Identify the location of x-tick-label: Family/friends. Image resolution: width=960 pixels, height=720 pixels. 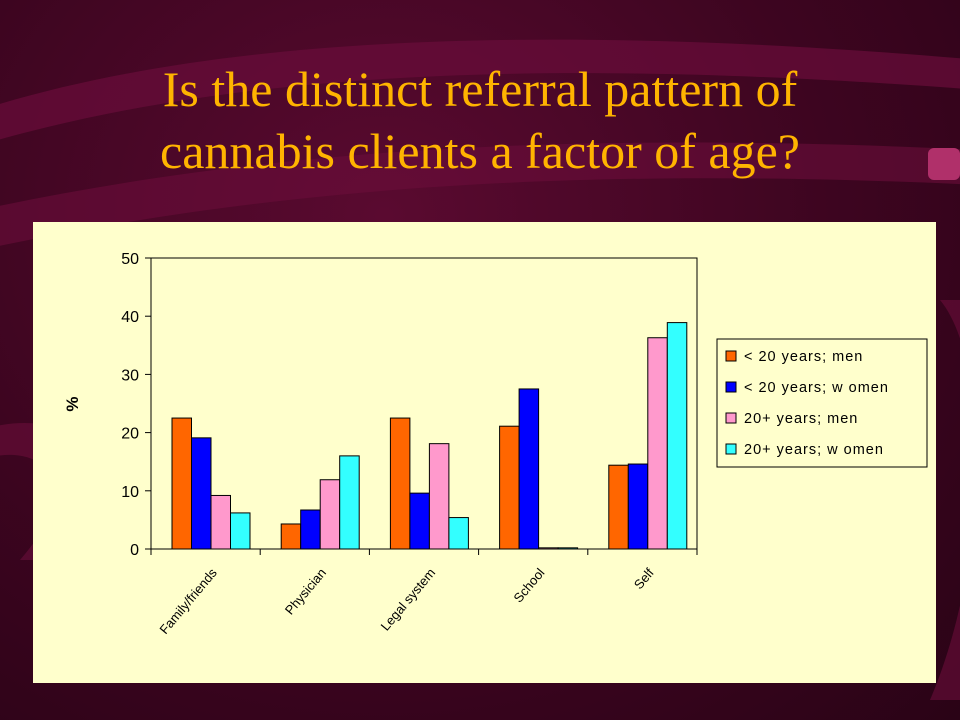
(188, 601).